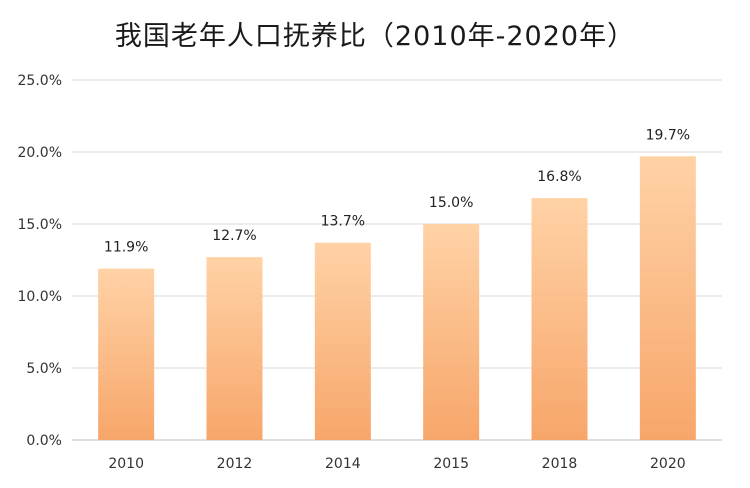 The height and width of the screenshot is (488, 750). Describe the element at coordinates (234, 236) in the screenshot. I see `data-label-2012: 12.7%` at that location.